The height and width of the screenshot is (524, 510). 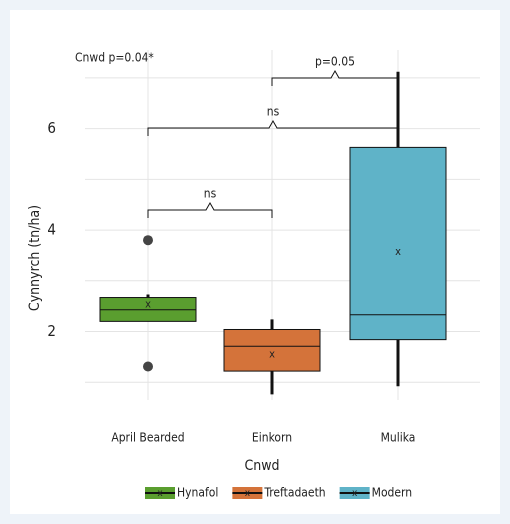 What do you see at coordinates (51, 331) in the screenshot?
I see `y-tick-label: 2` at bounding box center [51, 331].